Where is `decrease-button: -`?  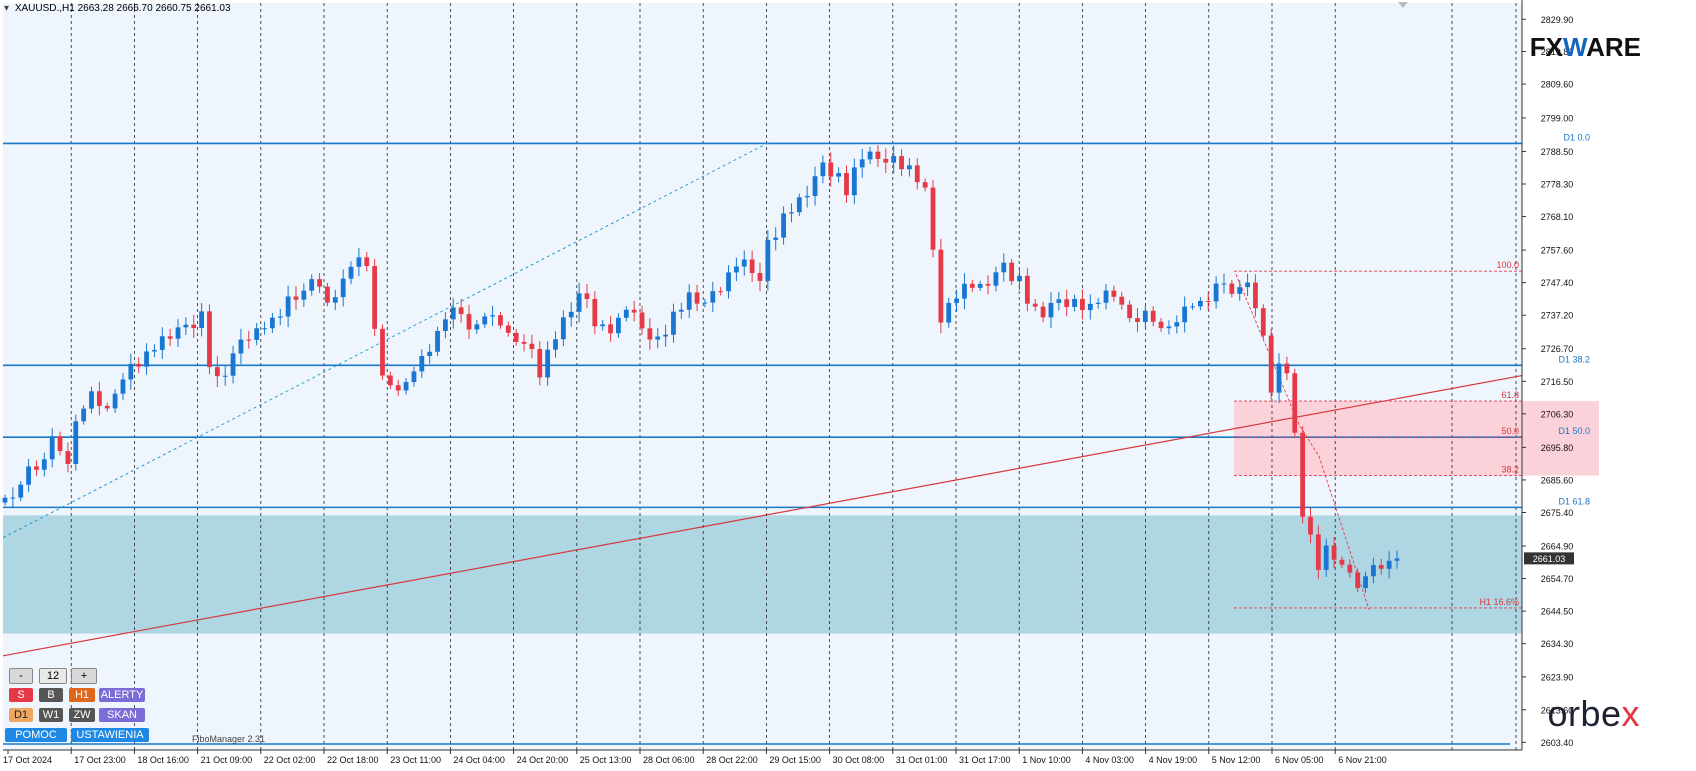 decrease-button: - is located at coordinates (21, 676).